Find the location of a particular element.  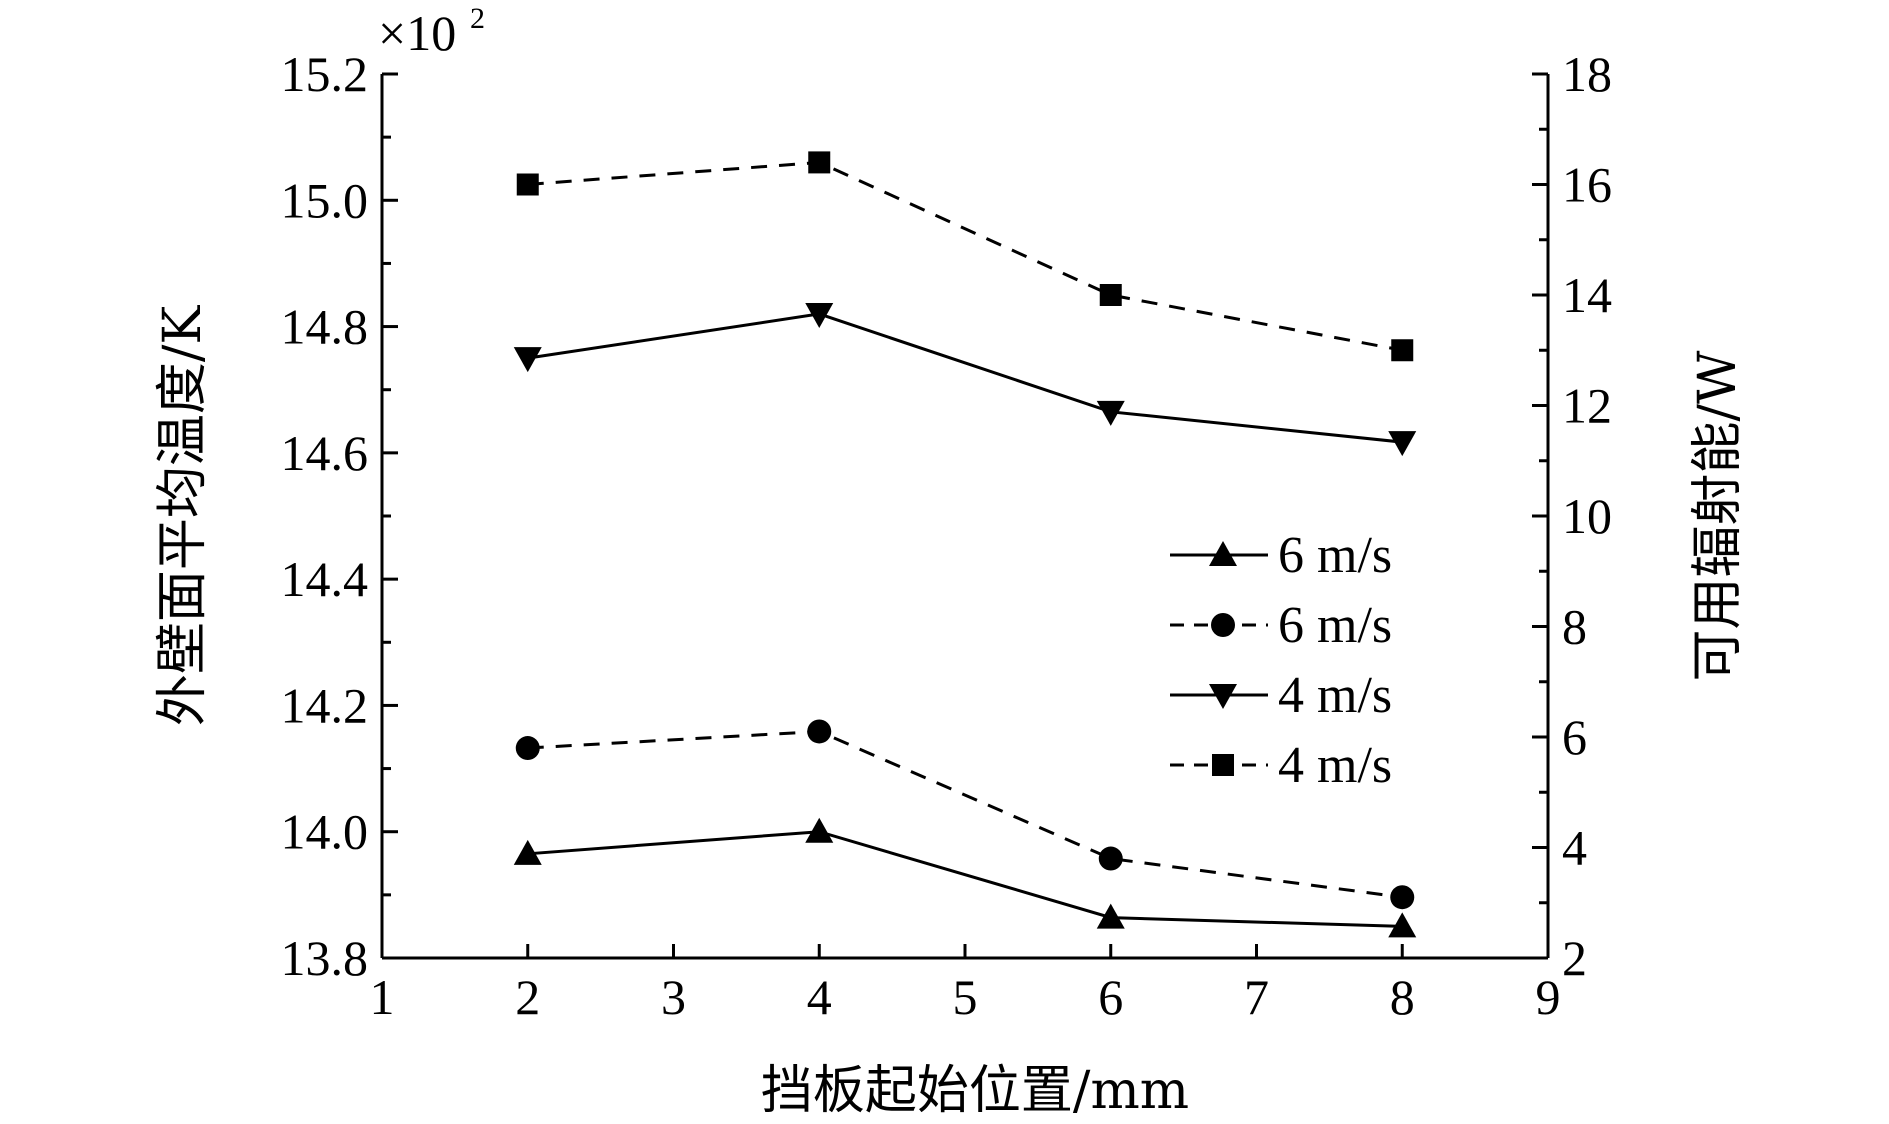

right-y-tick-label: 10 is located at coordinates (1587, 516).